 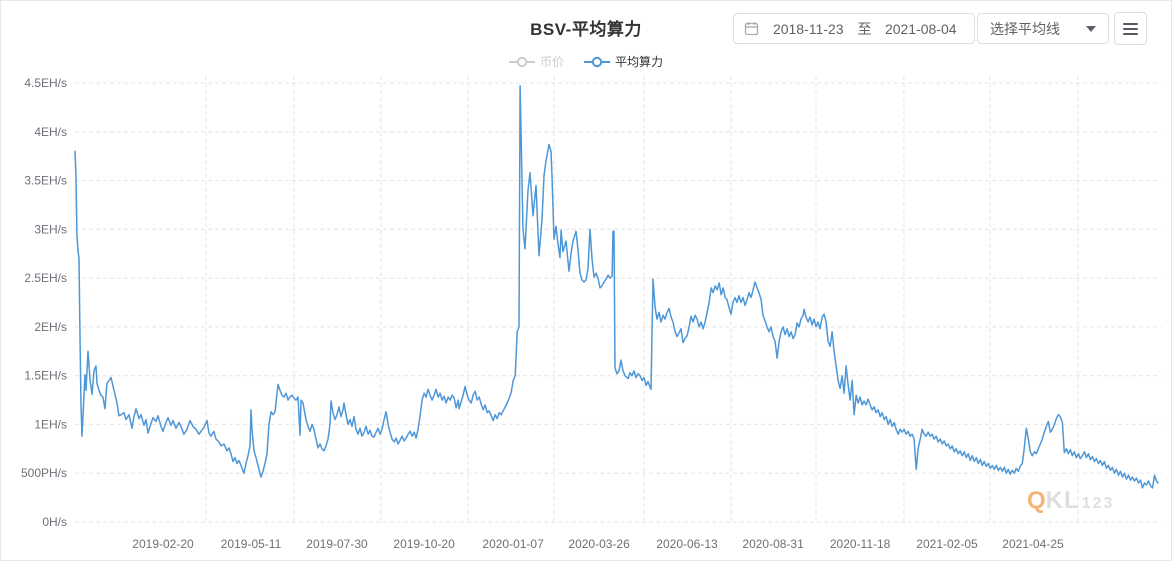 What do you see at coordinates (1130, 23) in the screenshot?
I see `hamburger-icon` at bounding box center [1130, 23].